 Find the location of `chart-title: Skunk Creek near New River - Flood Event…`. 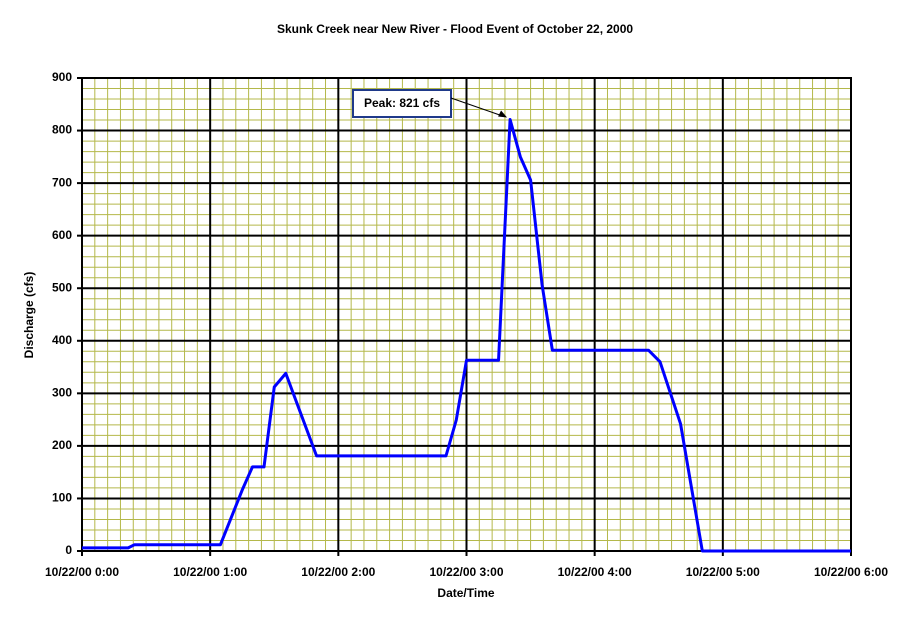

chart-title: Skunk Creek near New River - Flood Event… is located at coordinates (455, 29).